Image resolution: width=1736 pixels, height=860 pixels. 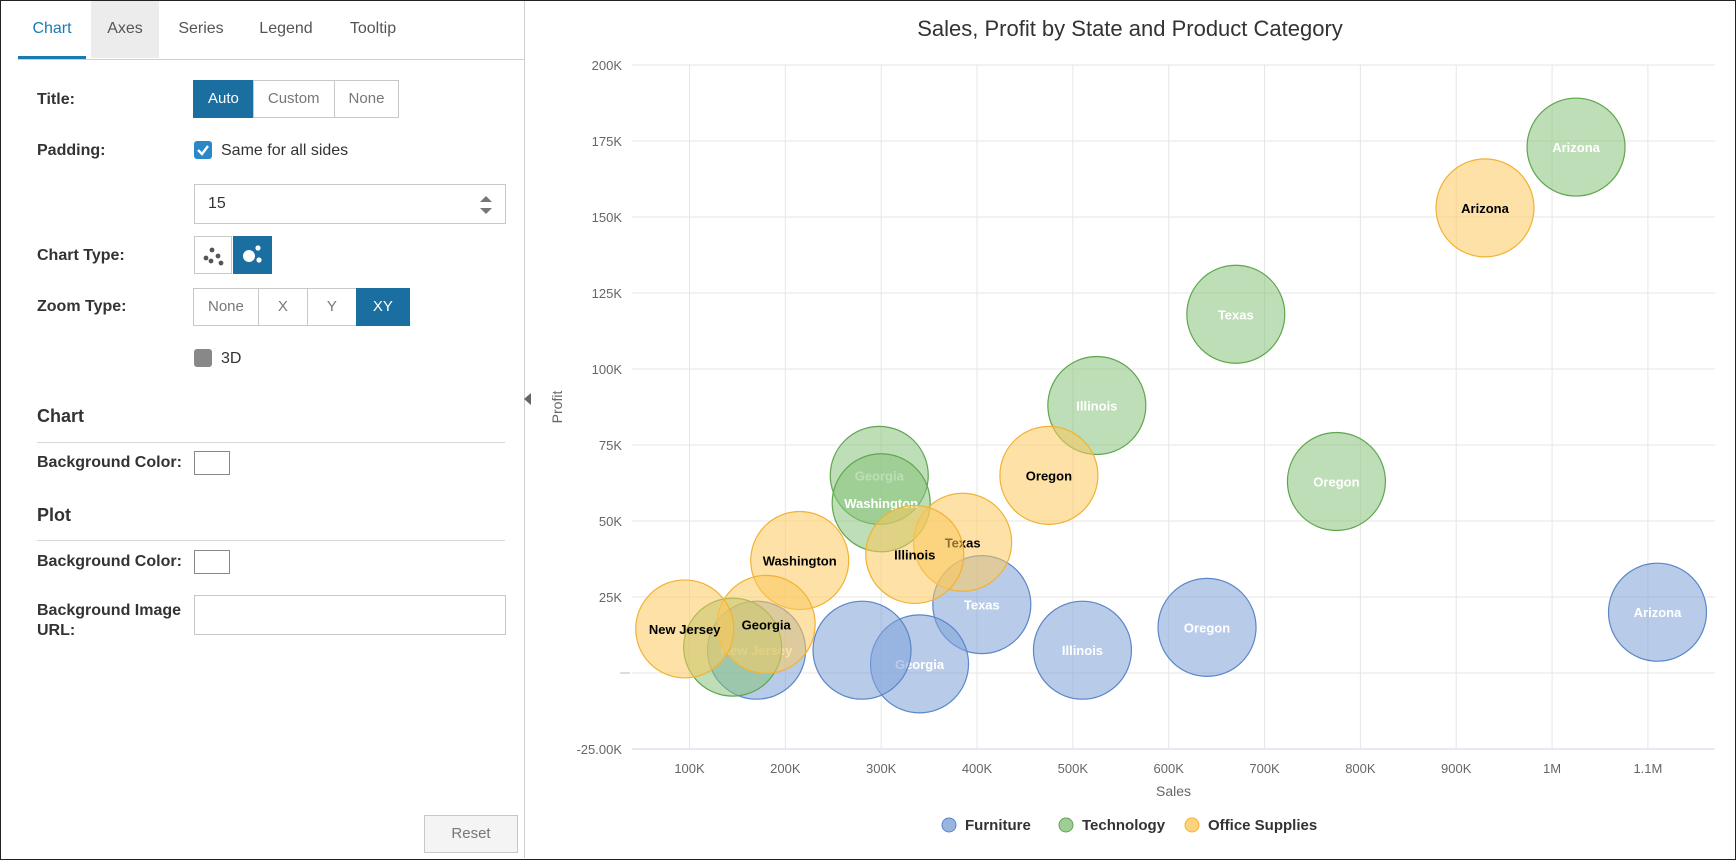 I want to click on x-tick-label: 400K, so click(x=977, y=768).